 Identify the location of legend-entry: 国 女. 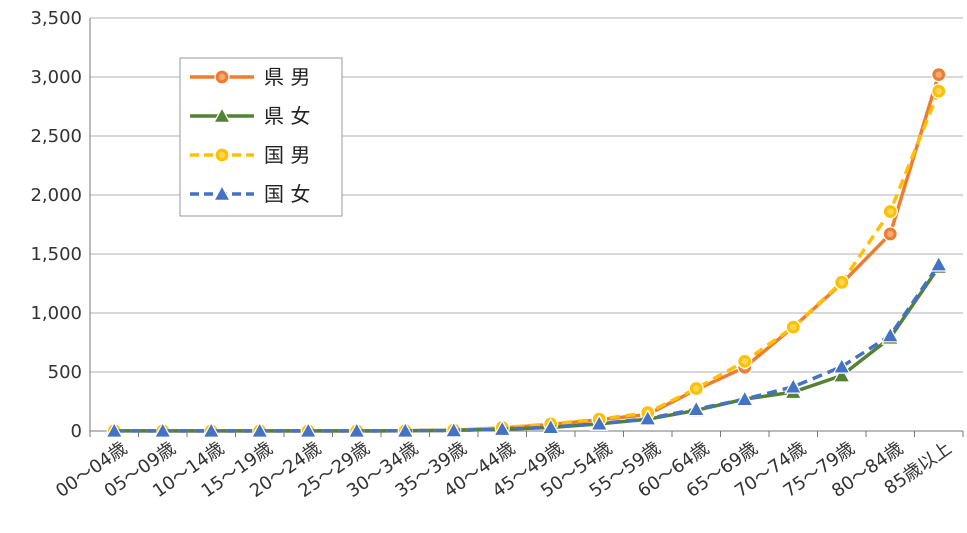
(250, 194).